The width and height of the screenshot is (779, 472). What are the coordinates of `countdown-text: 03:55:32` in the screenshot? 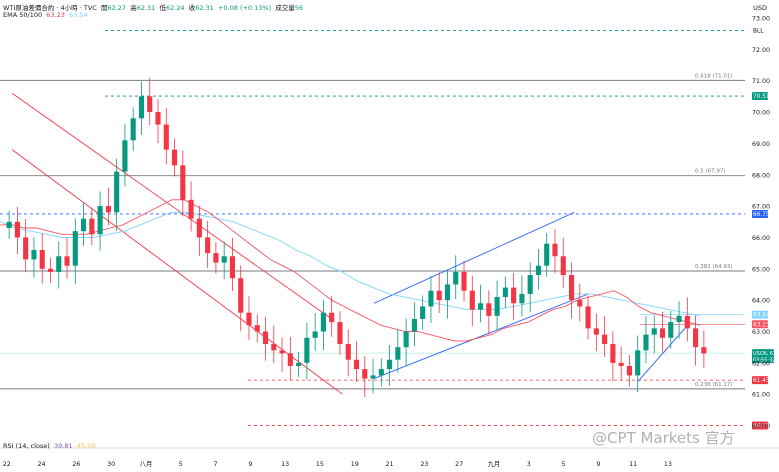 It's located at (764, 361).